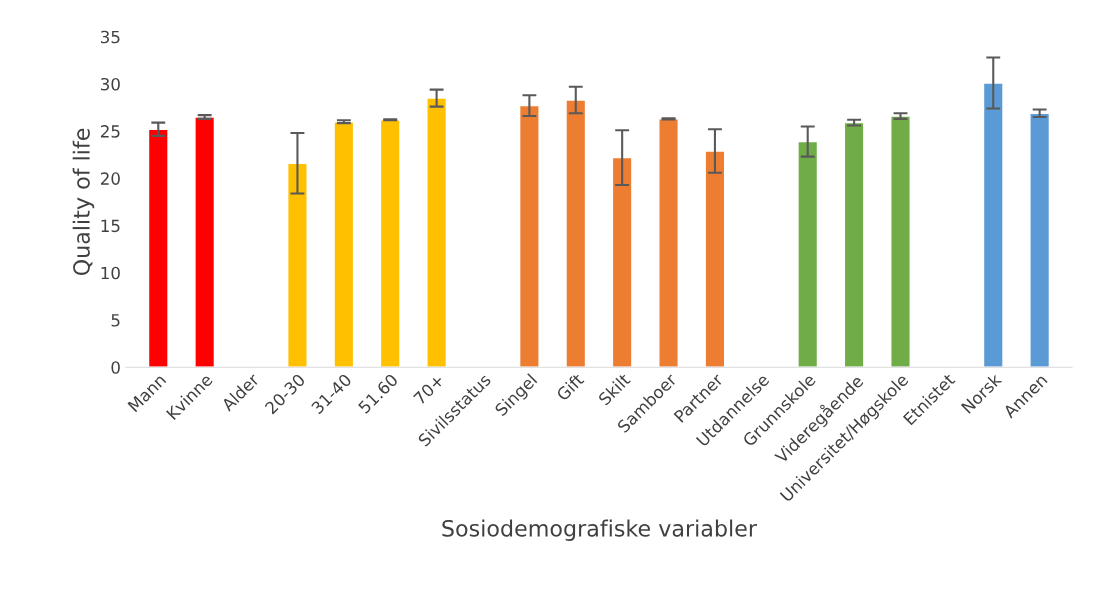 Image resolution: width=1094 pixels, height=612 pixels. Describe the element at coordinates (83, 202) in the screenshot. I see `y-axis-title: Quality of life` at that location.